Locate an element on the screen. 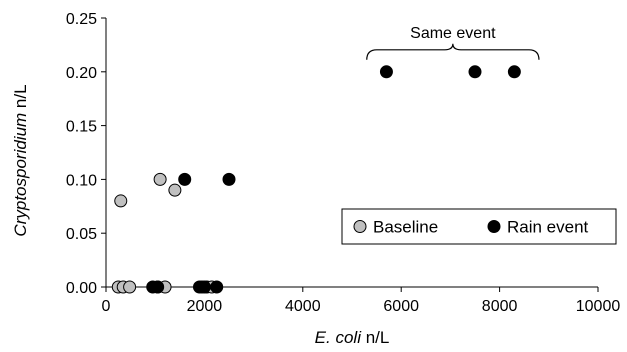 The height and width of the screenshot is (352, 627). y-tick-label: 0.10 is located at coordinates (81, 180).